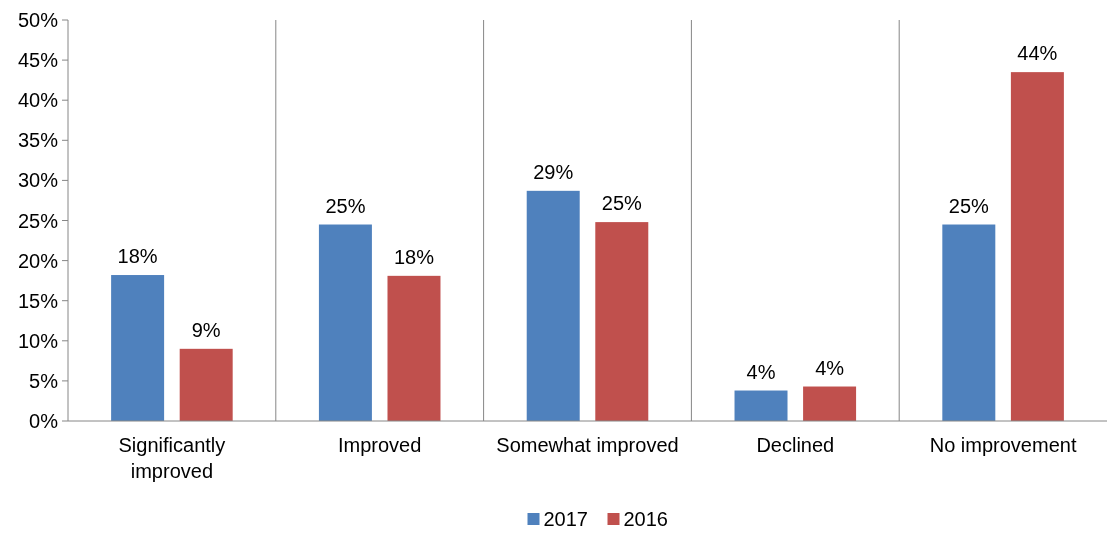 The image size is (1107, 539). What do you see at coordinates (38, 300) in the screenshot?
I see `y-tick-label: 15%` at bounding box center [38, 300].